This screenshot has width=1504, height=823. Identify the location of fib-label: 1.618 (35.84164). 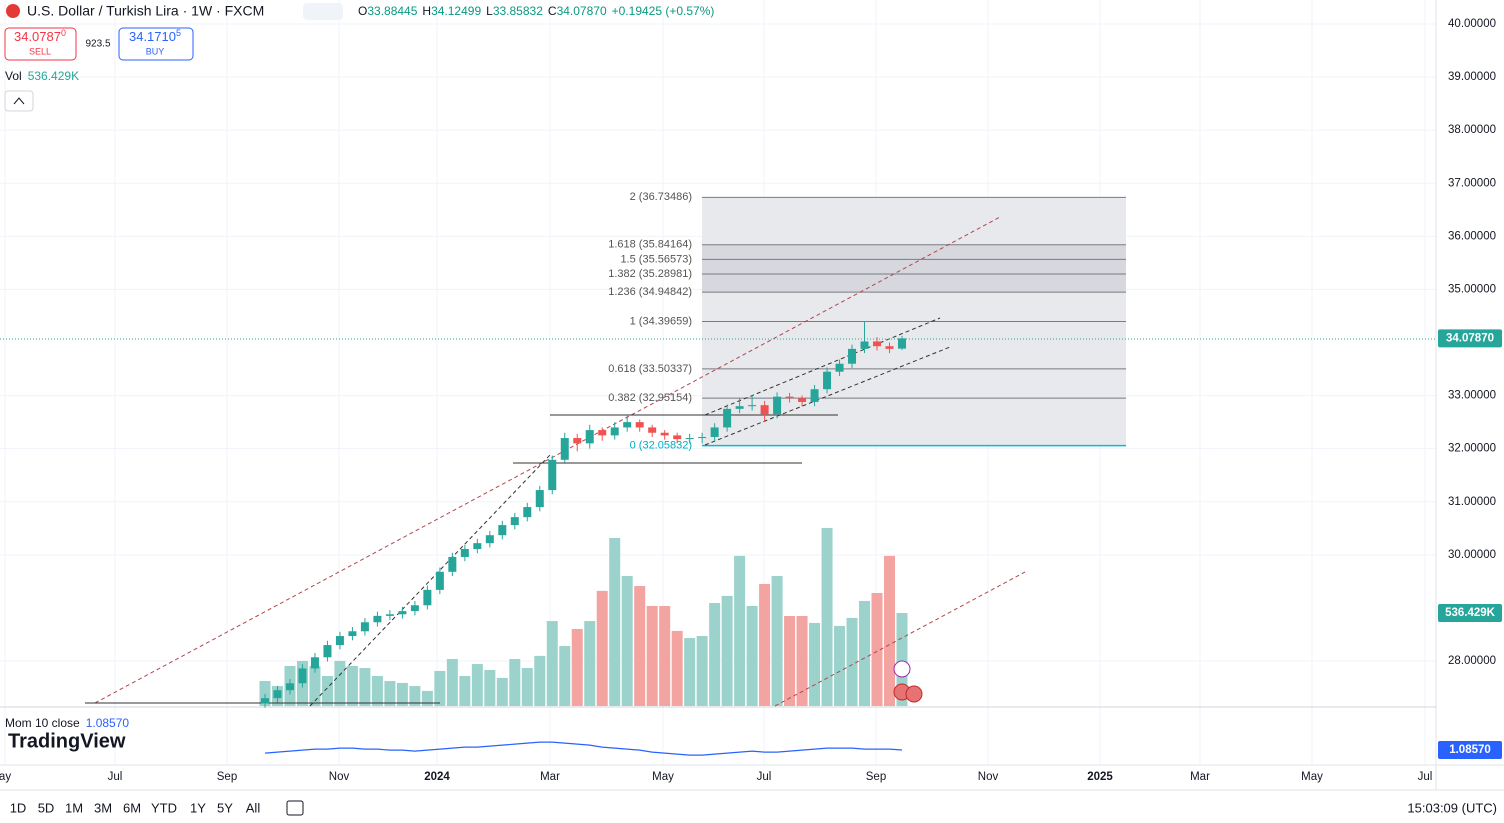
(650, 245).